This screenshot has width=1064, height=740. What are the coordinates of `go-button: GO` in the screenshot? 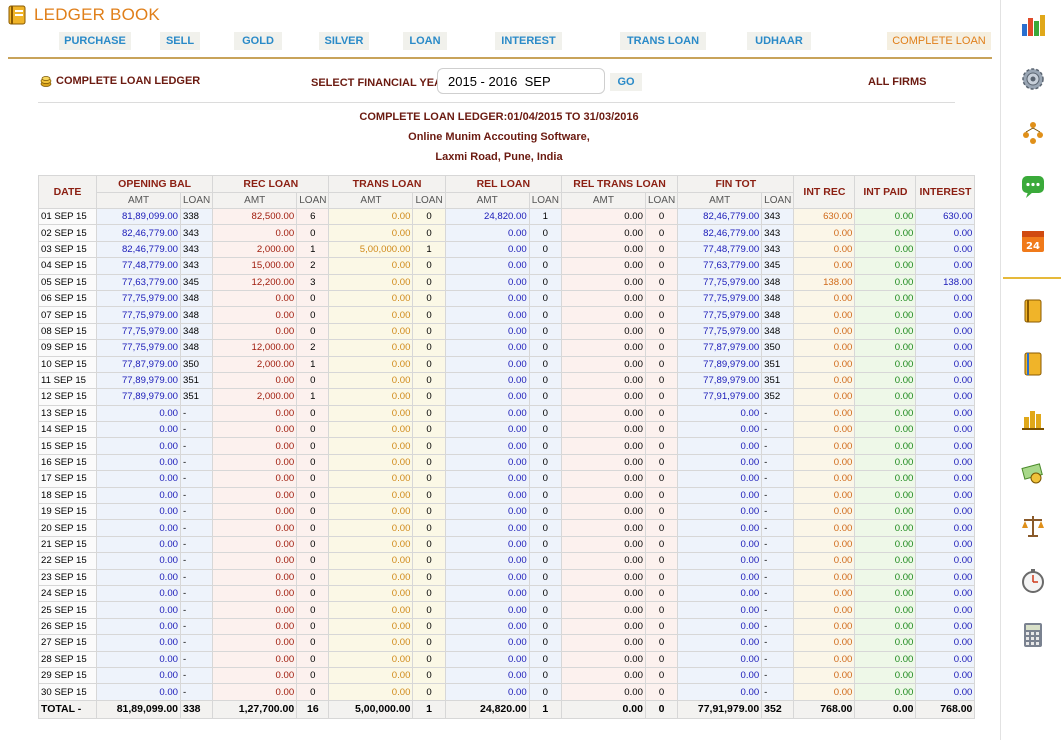 It's located at (626, 82).